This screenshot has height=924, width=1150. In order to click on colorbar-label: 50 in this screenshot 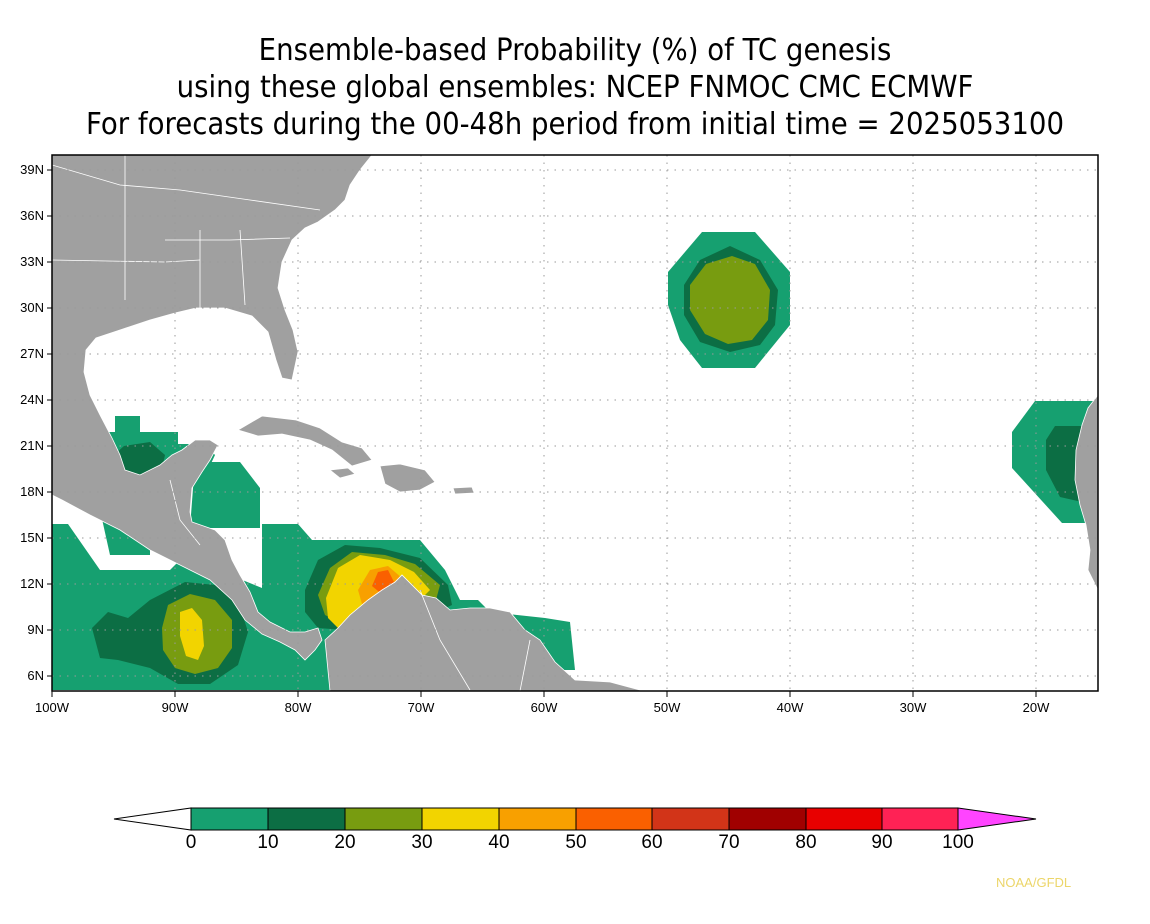, I will do `click(576, 842)`.